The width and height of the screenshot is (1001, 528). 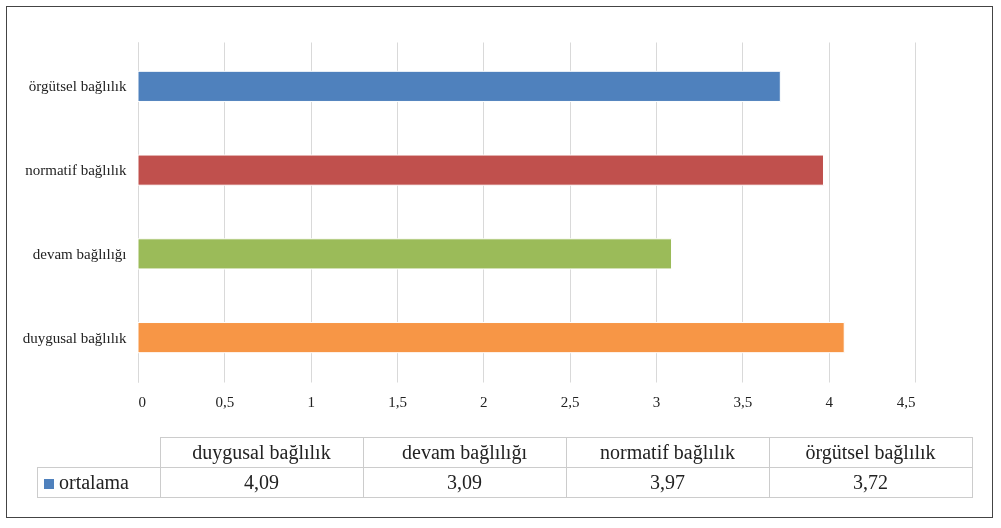 What do you see at coordinates (484, 401) in the screenshot?
I see `x-tick-label: 2` at bounding box center [484, 401].